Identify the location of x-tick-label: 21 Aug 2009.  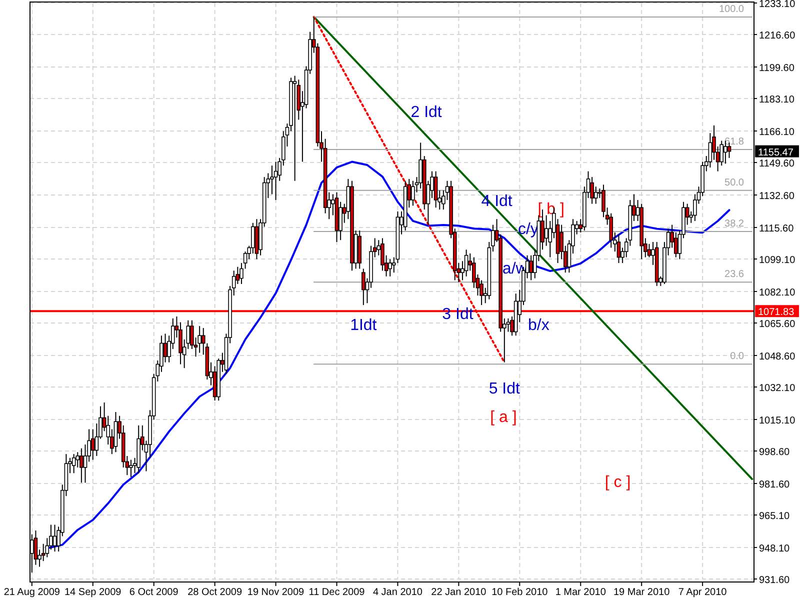
(32, 592).